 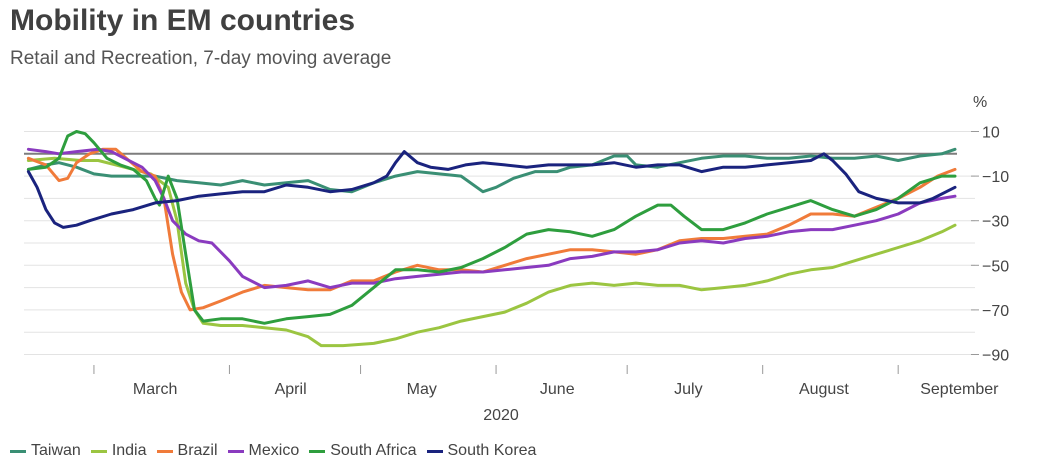 I want to click on legend-item: South Africa, so click(x=363, y=451).